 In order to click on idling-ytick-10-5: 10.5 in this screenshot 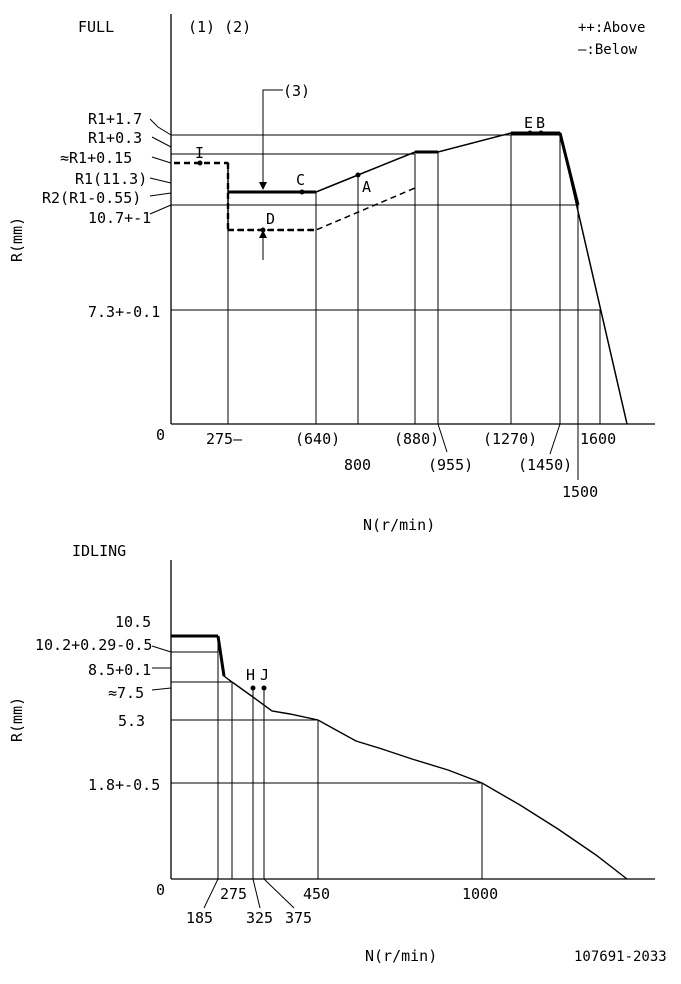, I will do `click(133, 622)`.